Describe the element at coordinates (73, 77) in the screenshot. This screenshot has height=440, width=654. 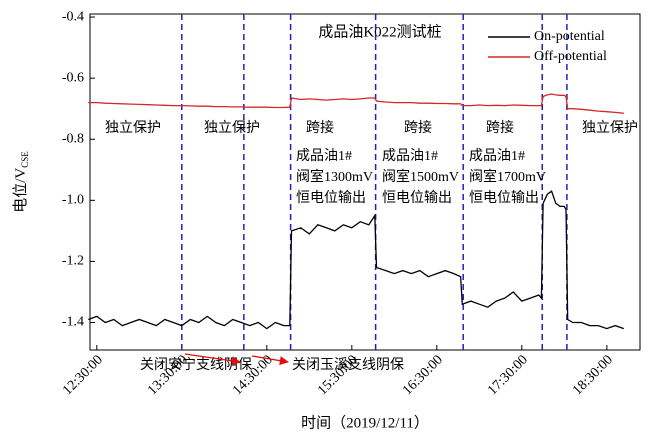
I see `y-tick-label: -0.6` at that location.